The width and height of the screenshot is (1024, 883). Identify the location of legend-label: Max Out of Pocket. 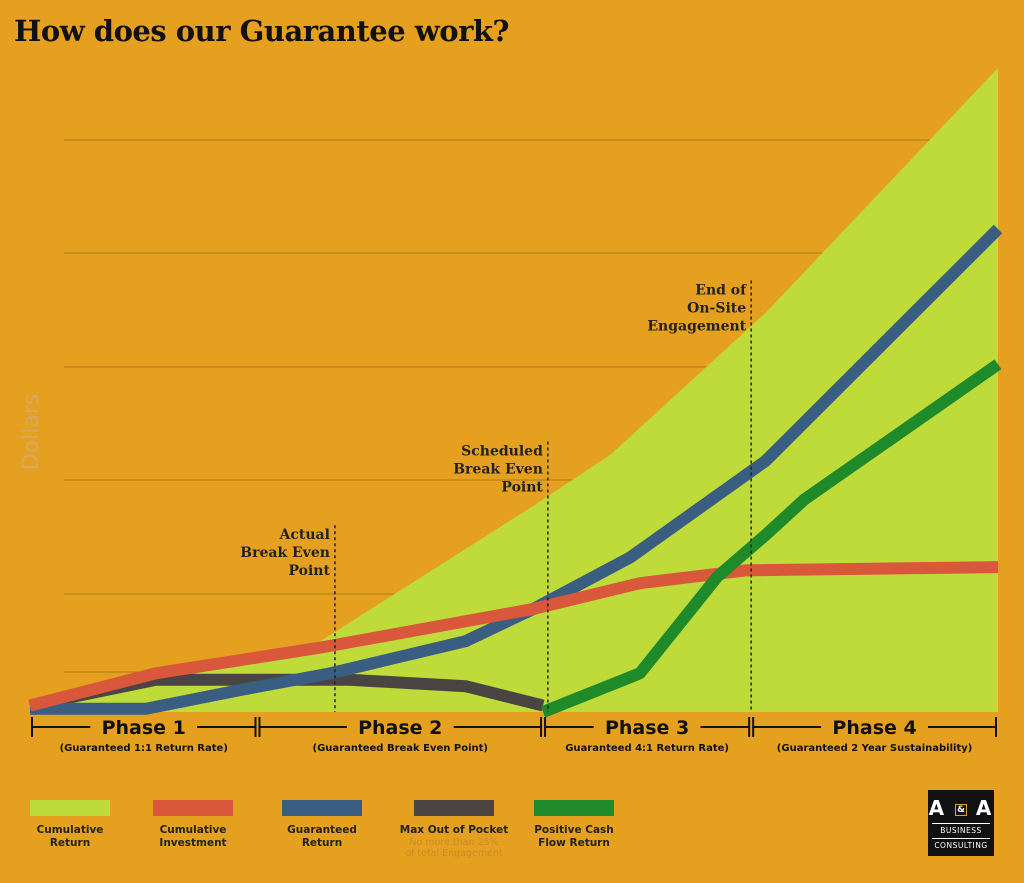
(454, 830).